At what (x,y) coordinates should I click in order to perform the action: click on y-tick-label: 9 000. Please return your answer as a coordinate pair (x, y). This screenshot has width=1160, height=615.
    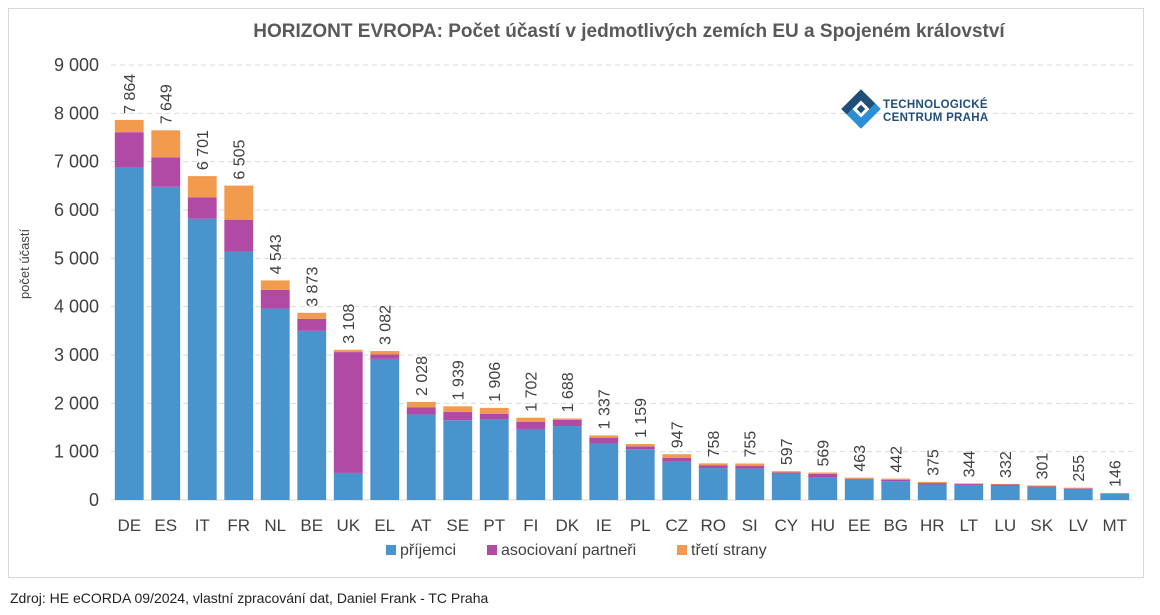
    Looking at the image, I should click on (76, 65).